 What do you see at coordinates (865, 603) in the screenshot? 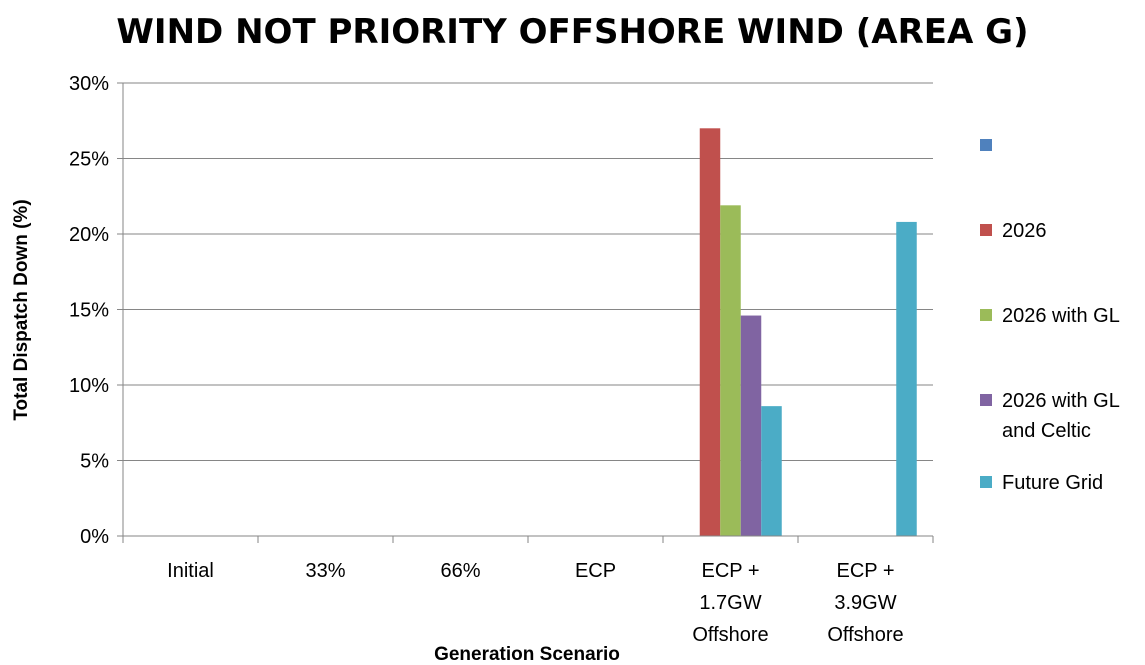
I see `x-tick-label: 3.9GW` at bounding box center [865, 603].